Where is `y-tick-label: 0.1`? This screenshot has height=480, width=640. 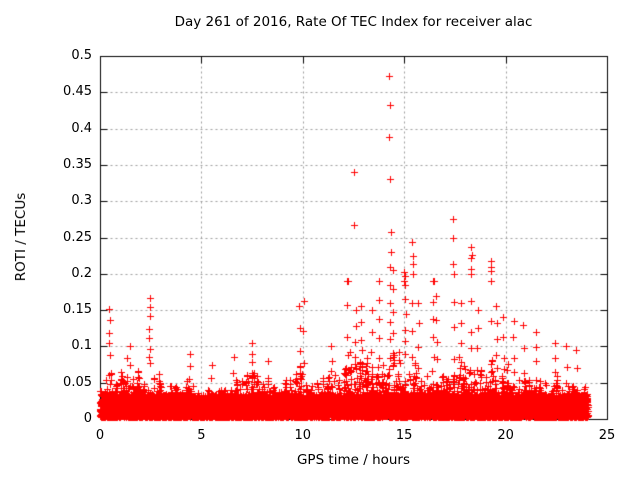 y-tick-label: 0.1 is located at coordinates (81, 346).